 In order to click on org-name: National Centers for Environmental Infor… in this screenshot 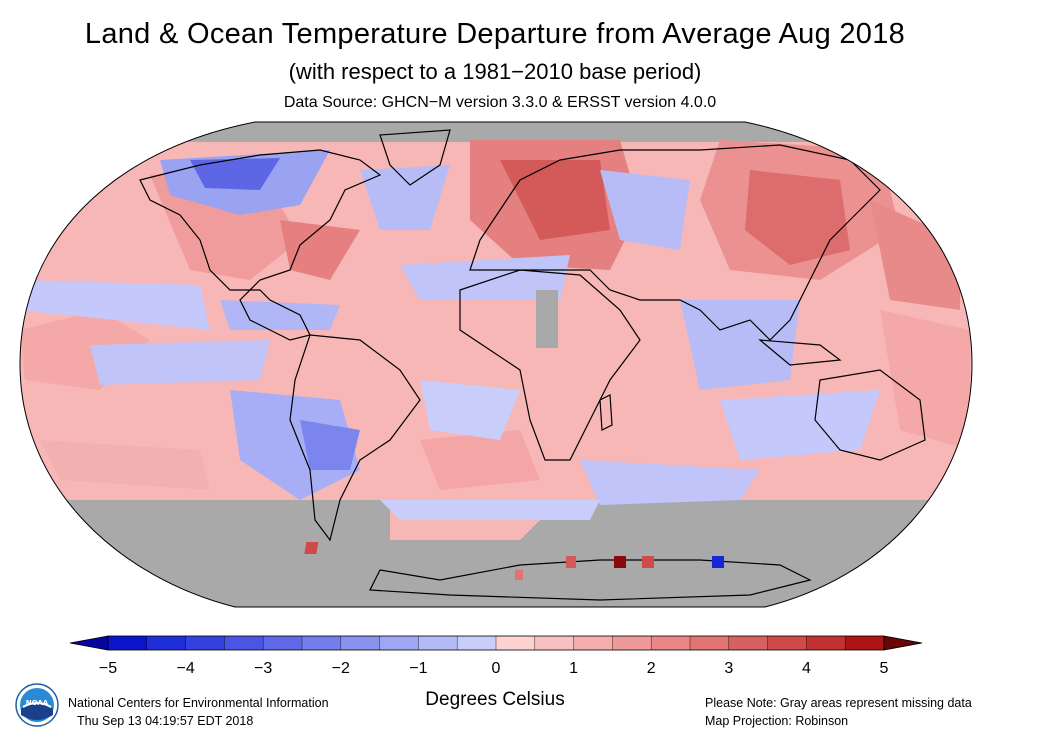, I will do `click(198, 703)`.